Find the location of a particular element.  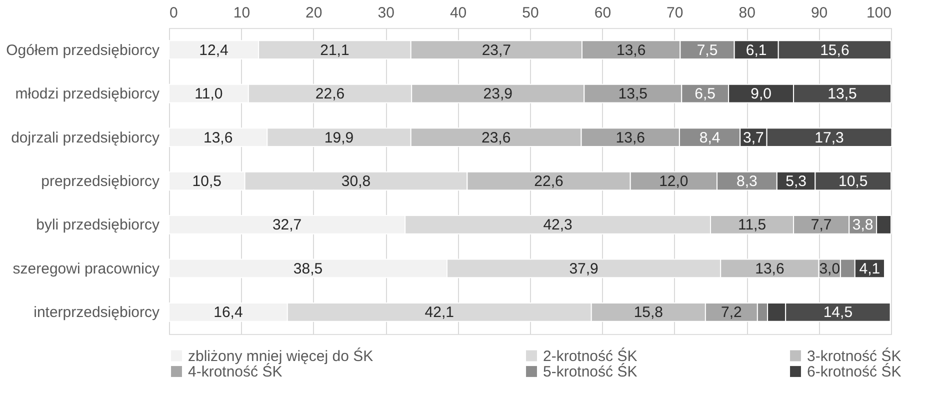

x-tick-label: 20 is located at coordinates (314, 13).